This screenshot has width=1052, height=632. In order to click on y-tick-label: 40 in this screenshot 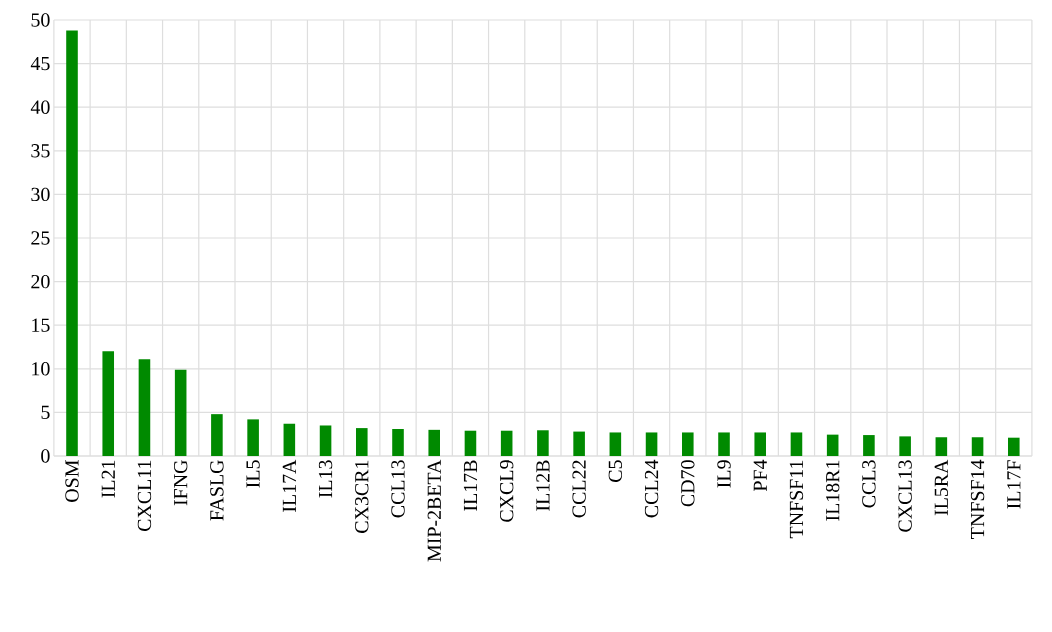, I will do `click(40, 107)`.